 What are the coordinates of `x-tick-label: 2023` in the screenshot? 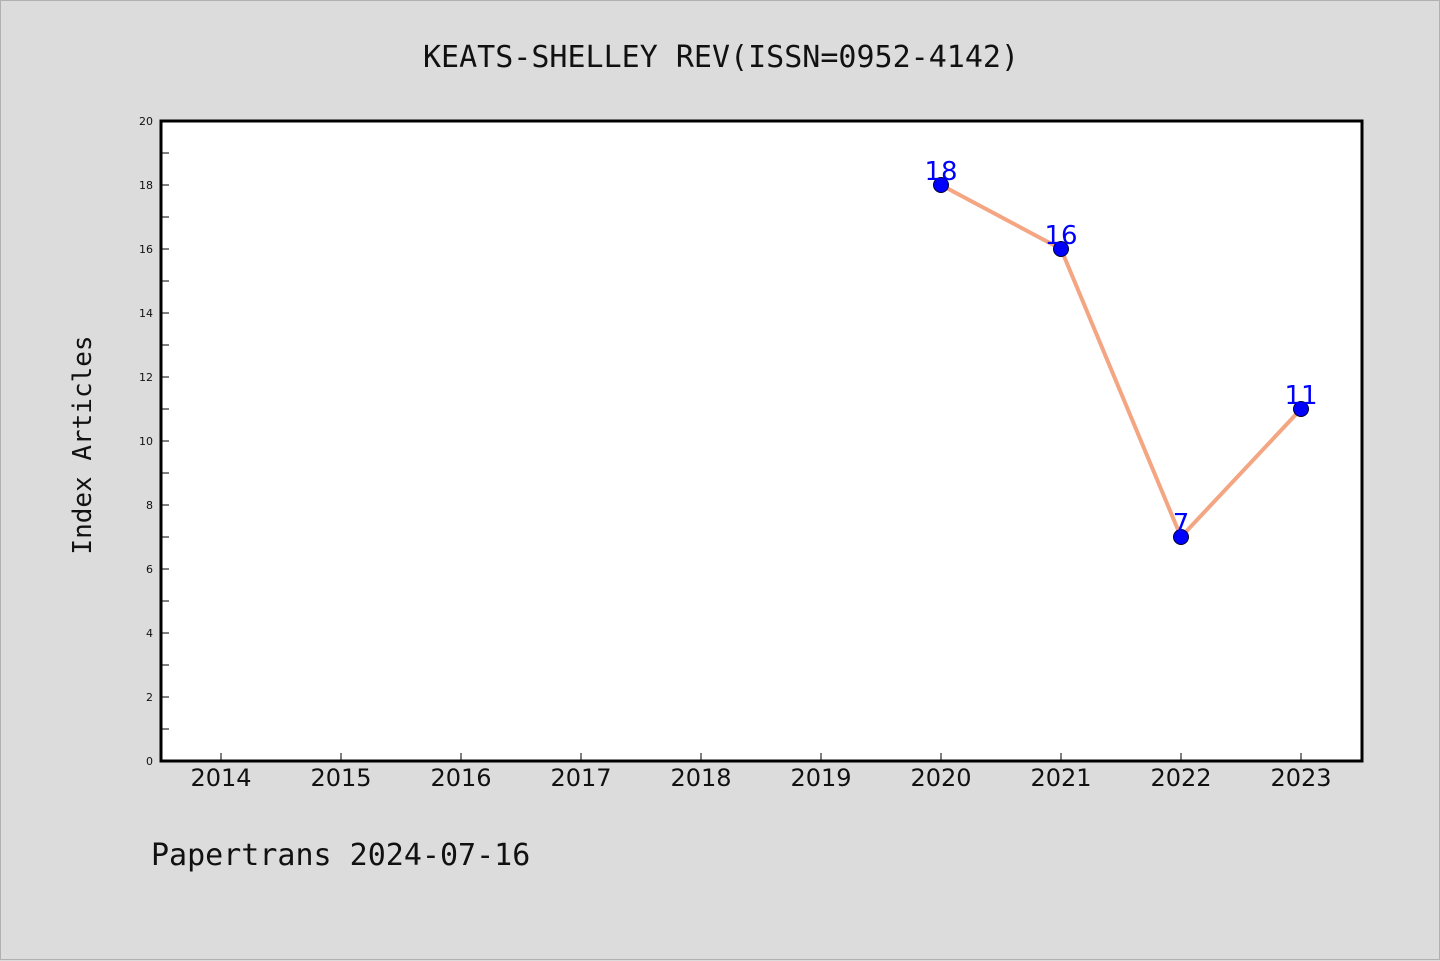 It's located at (1300, 778).